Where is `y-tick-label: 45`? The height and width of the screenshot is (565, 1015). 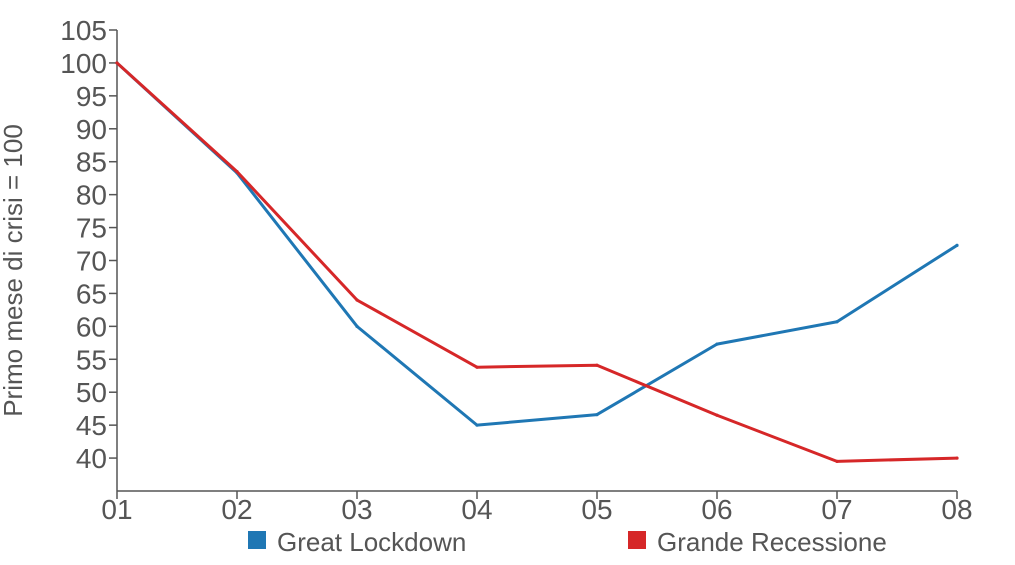 y-tick-label: 45 is located at coordinates (91, 425).